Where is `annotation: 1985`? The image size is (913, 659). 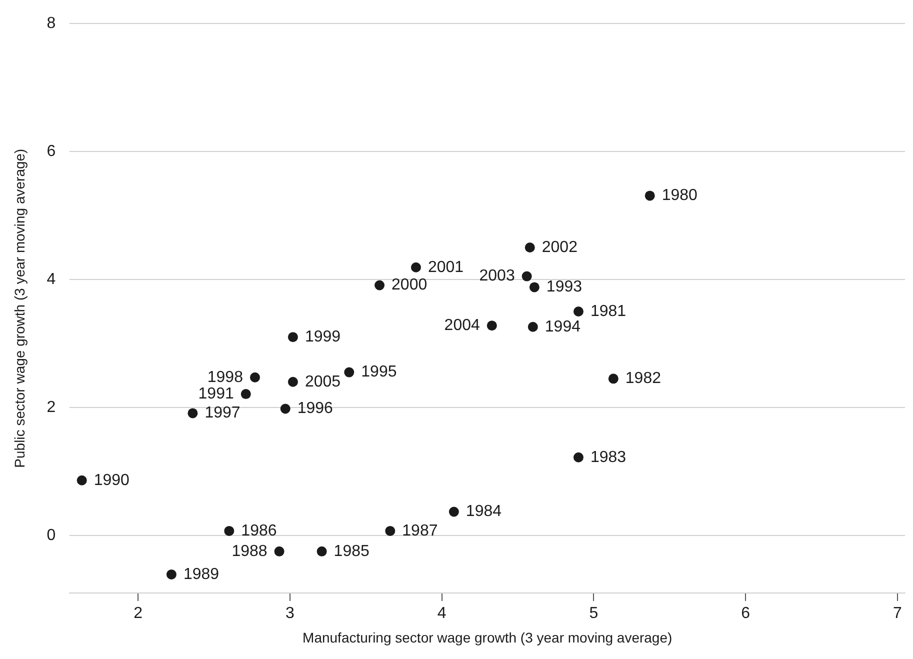
annotation: 1985 is located at coordinates (352, 551).